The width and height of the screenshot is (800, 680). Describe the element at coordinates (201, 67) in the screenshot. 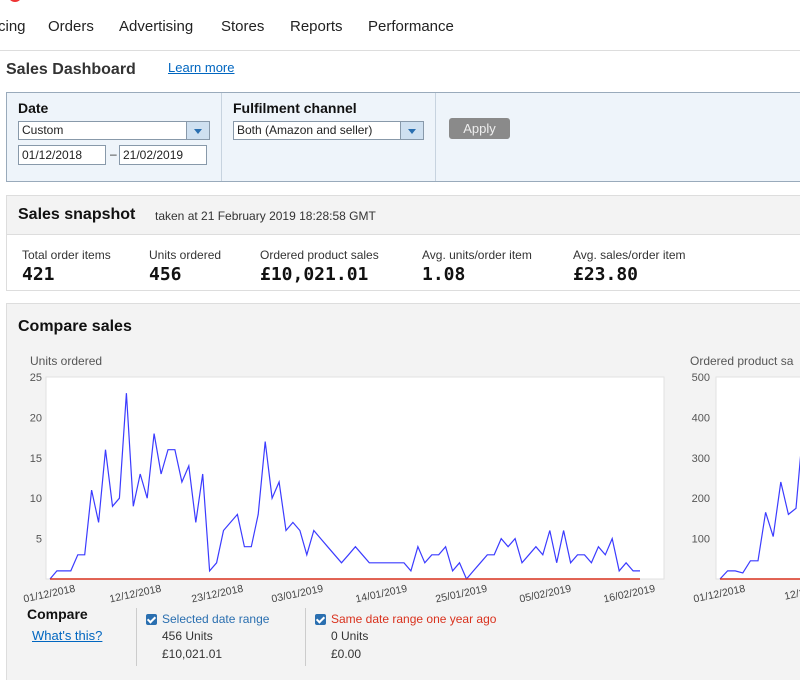

I see `learn-more-link: Learn more` at that location.